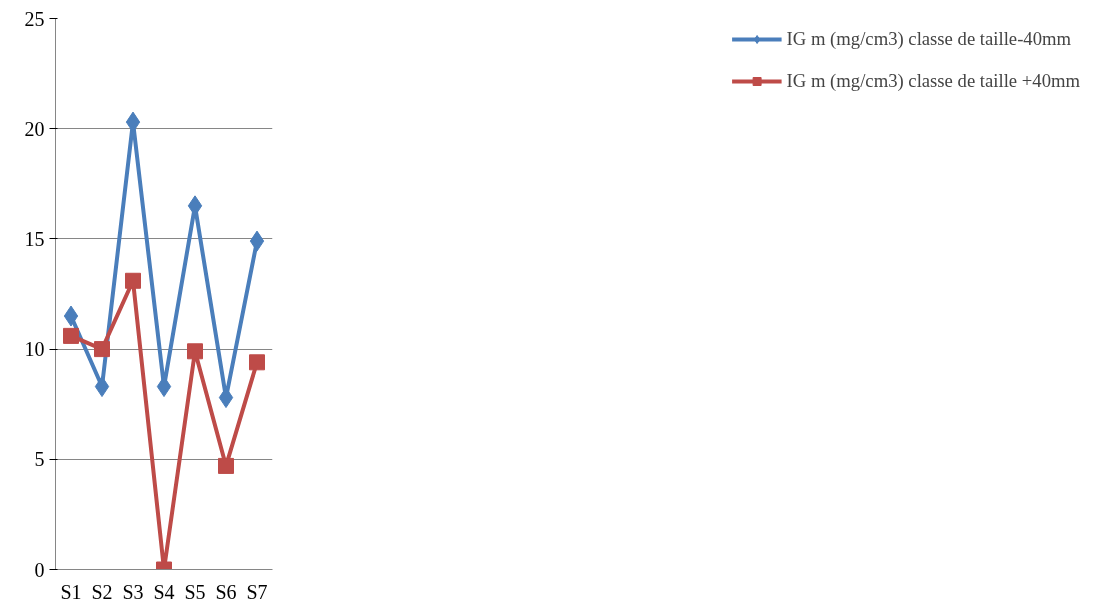  Describe the element at coordinates (933, 81) in the screenshot. I see `legend-label: IG m (mg/cm3) classe de taille +40mm` at that location.